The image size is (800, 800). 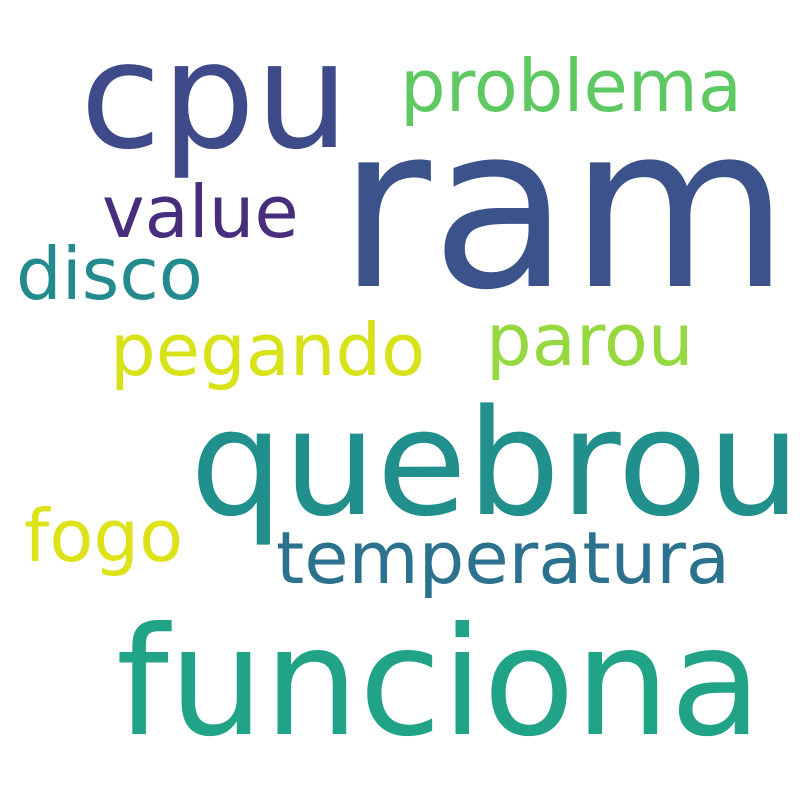 I want to click on word-disco: disco, so click(x=109, y=274).